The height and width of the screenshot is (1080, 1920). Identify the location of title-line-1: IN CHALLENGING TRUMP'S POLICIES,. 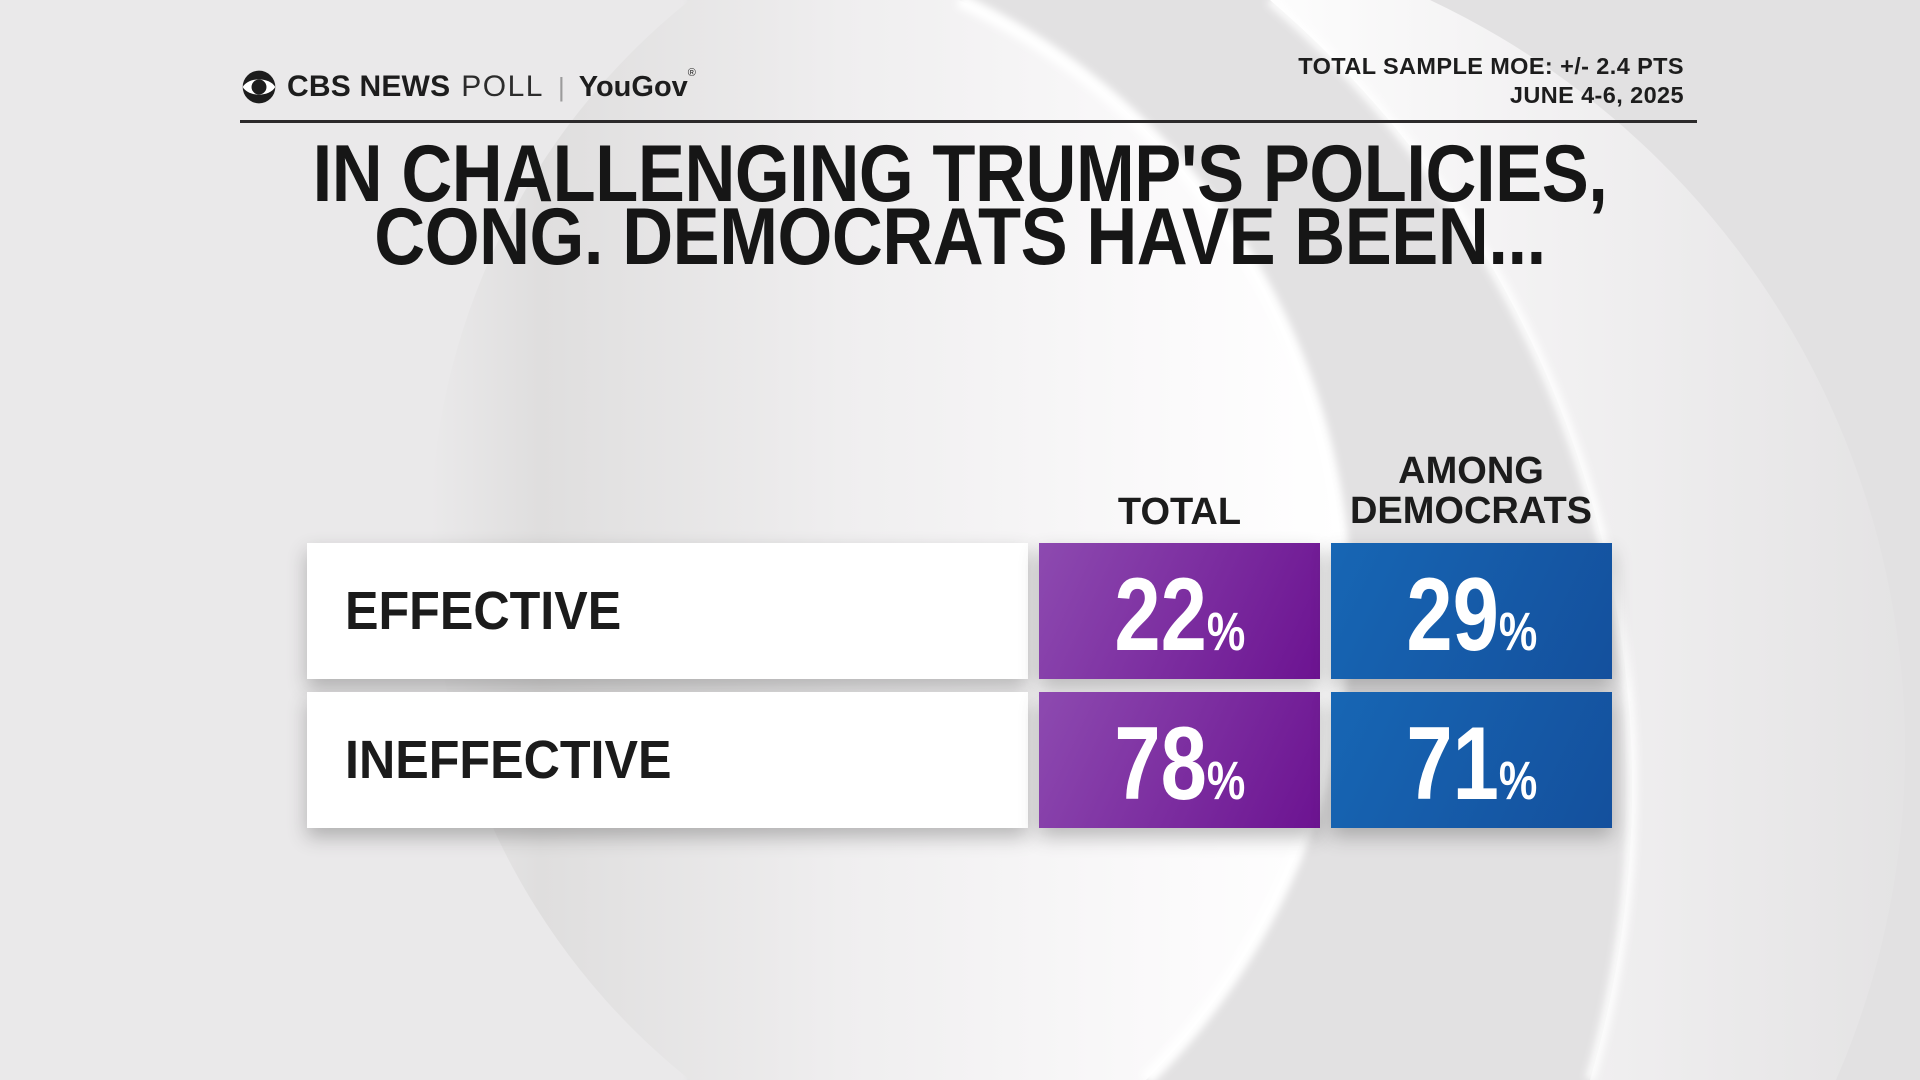
(960, 174).